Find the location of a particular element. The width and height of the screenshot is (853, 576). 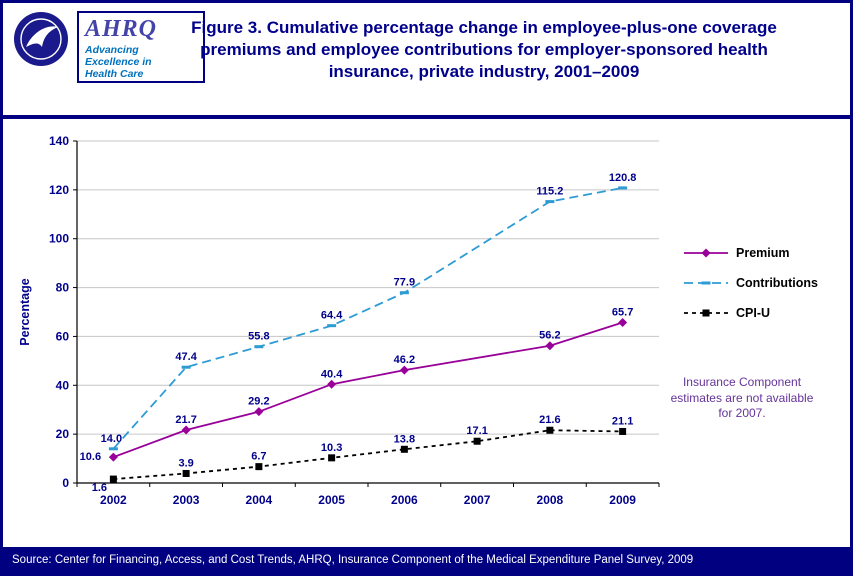

svg-text: 21.1 is located at coordinates (622, 421).